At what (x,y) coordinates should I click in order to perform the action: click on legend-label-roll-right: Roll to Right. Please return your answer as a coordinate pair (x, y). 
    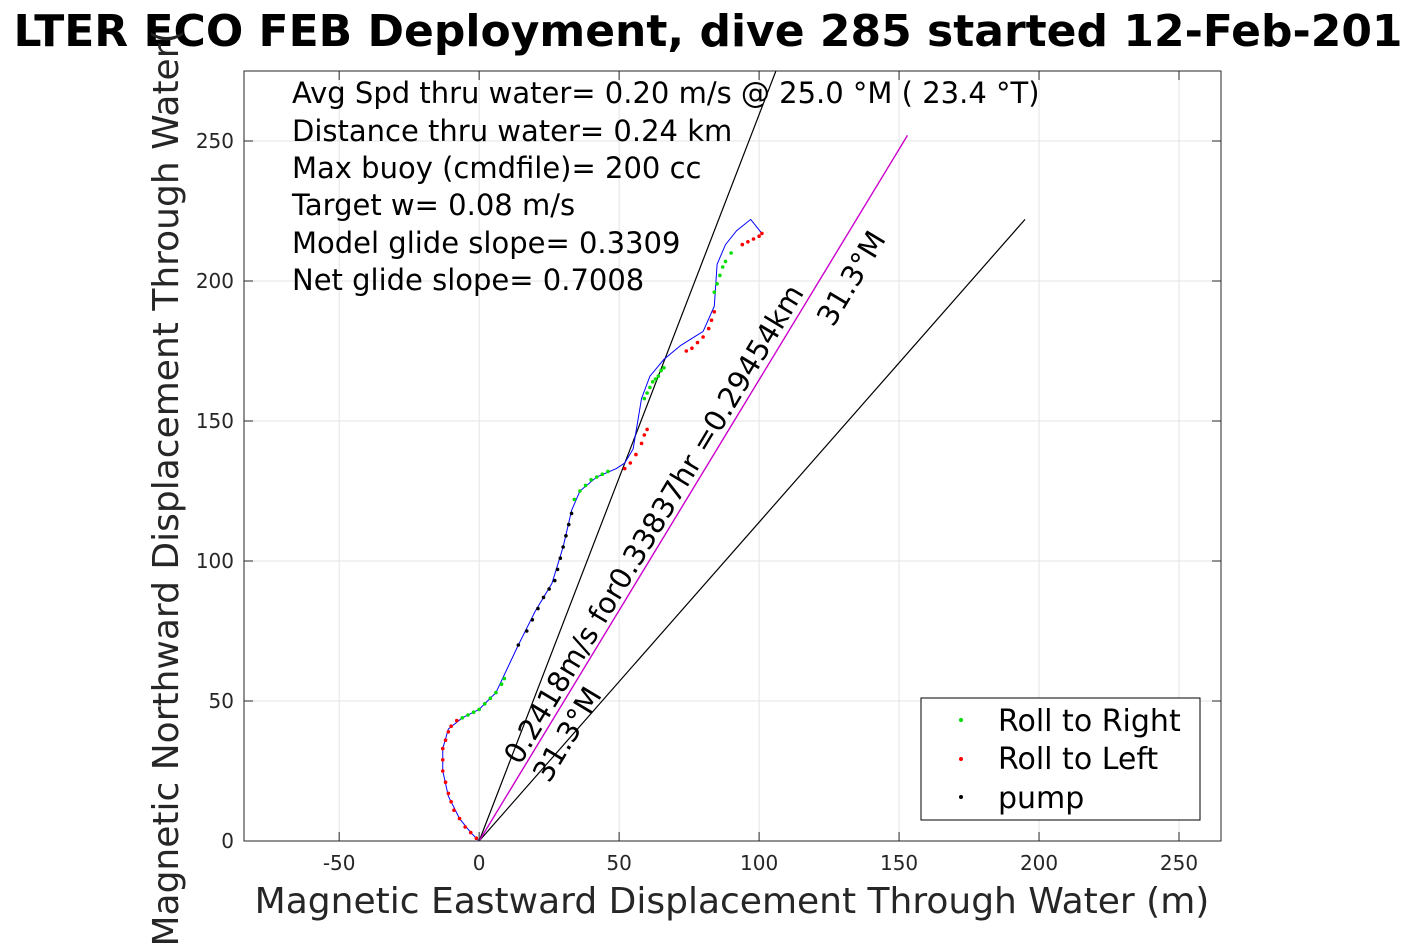
    Looking at the image, I should click on (1089, 721).